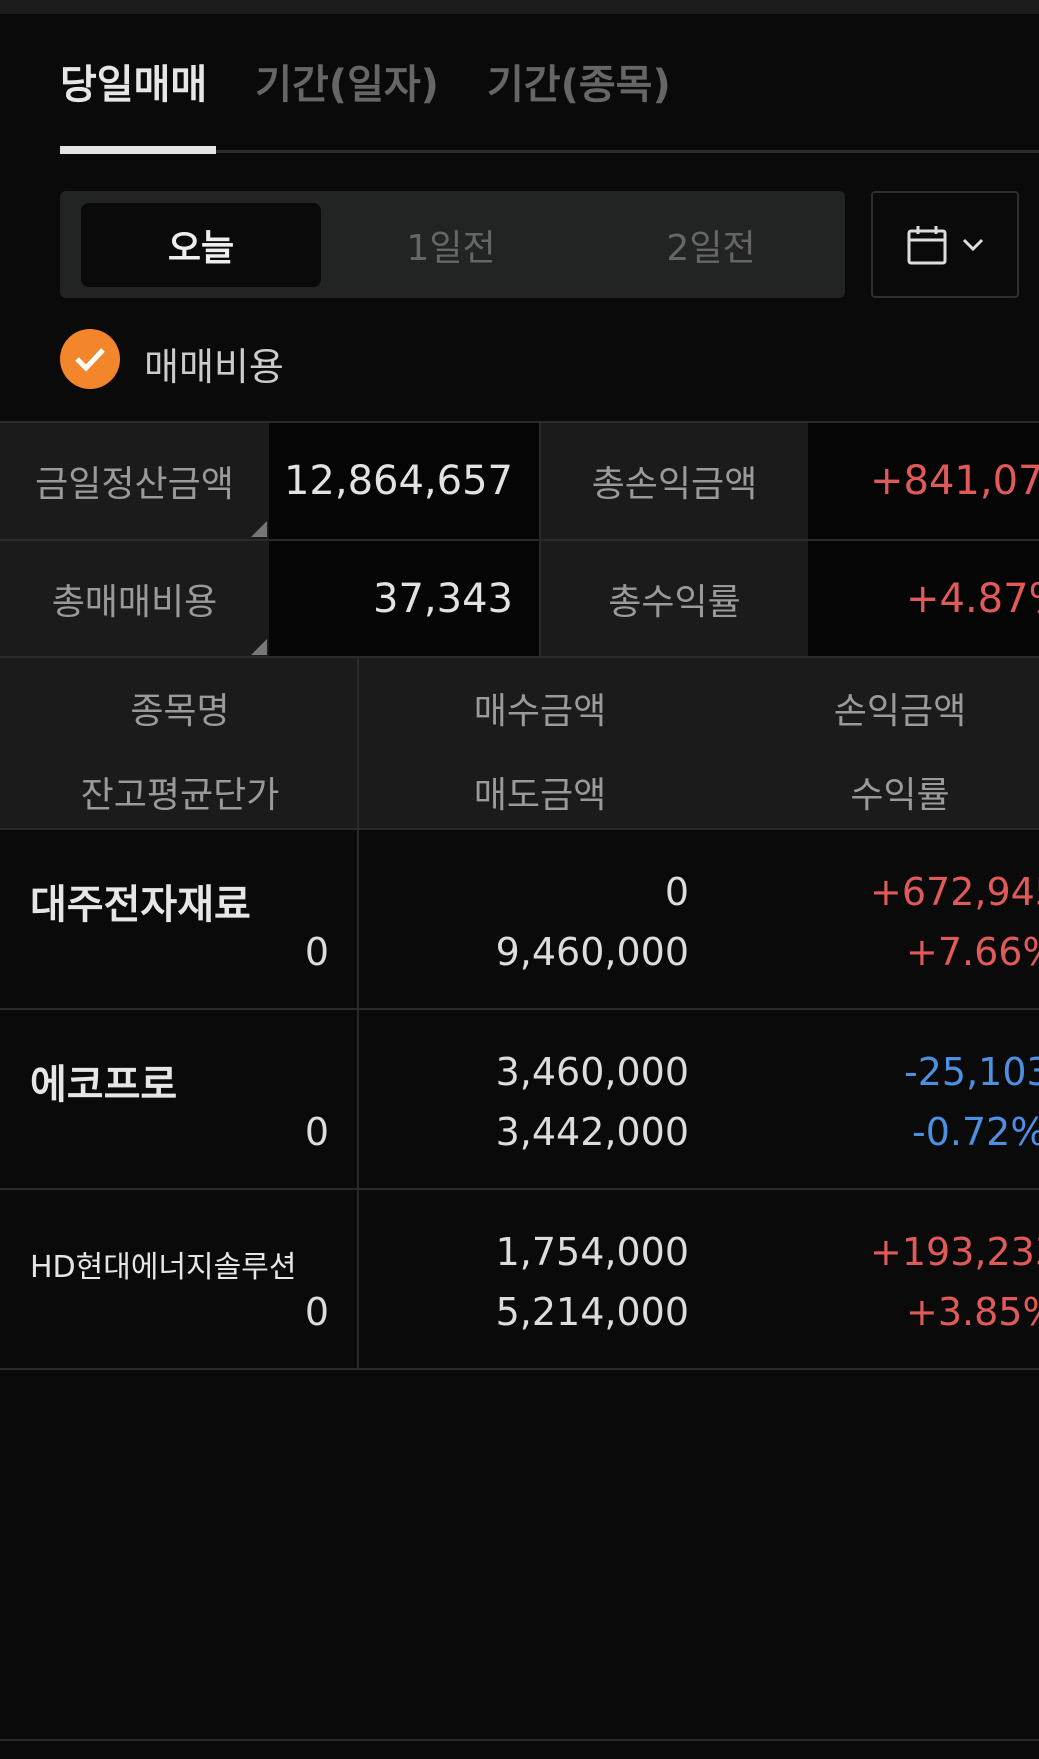 The height and width of the screenshot is (1759, 1039). I want to click on pl-amount: +672,945, so click(954, 892).